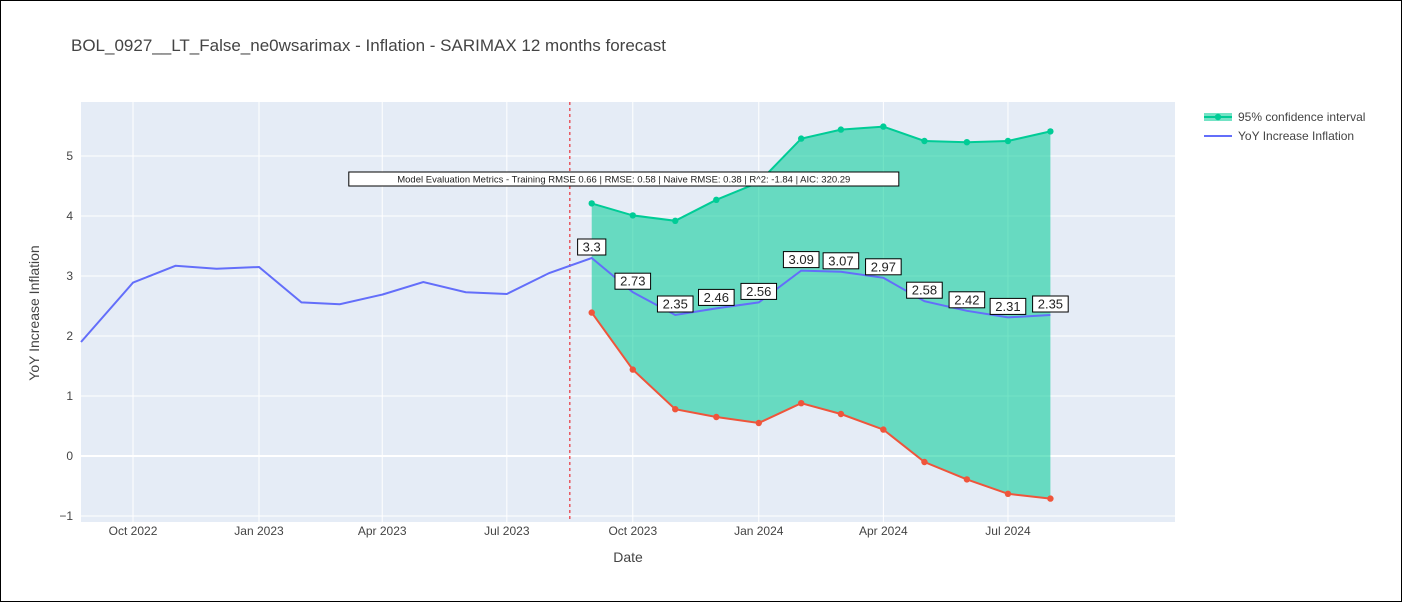 The height and width of the screenshot is (602, 1402). I want to click on data-label: 2.42, so click(966, 299).